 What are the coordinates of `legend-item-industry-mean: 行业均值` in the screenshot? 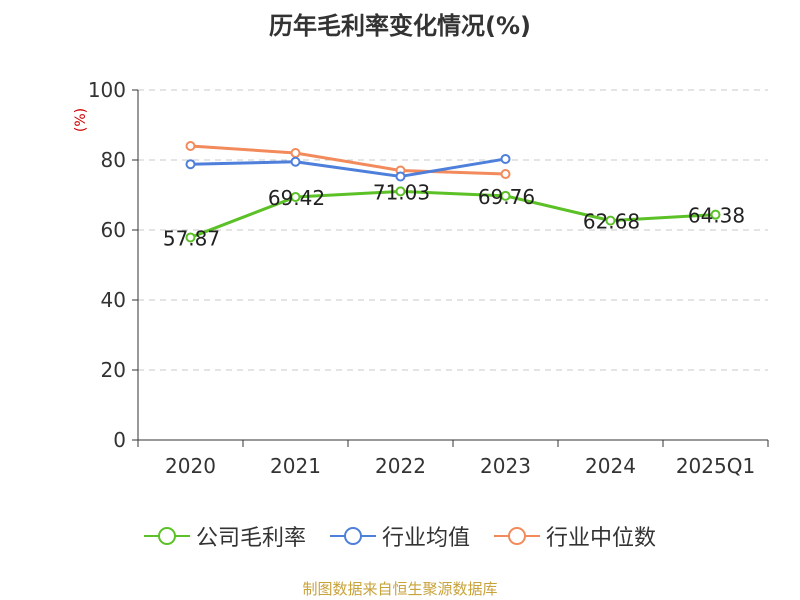 It's located at (399, 536).